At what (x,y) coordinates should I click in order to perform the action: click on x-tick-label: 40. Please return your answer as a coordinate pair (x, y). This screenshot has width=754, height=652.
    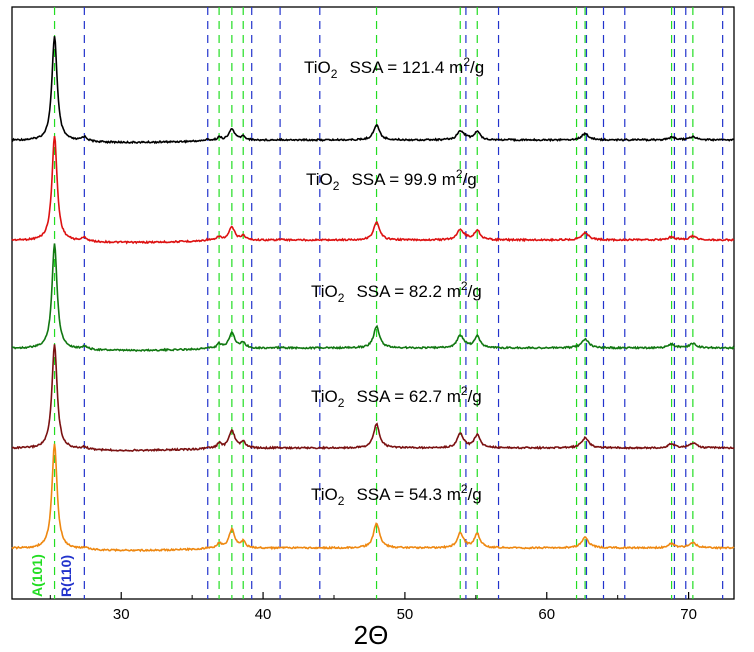
    Looking at the image, I should click on (263, 614).